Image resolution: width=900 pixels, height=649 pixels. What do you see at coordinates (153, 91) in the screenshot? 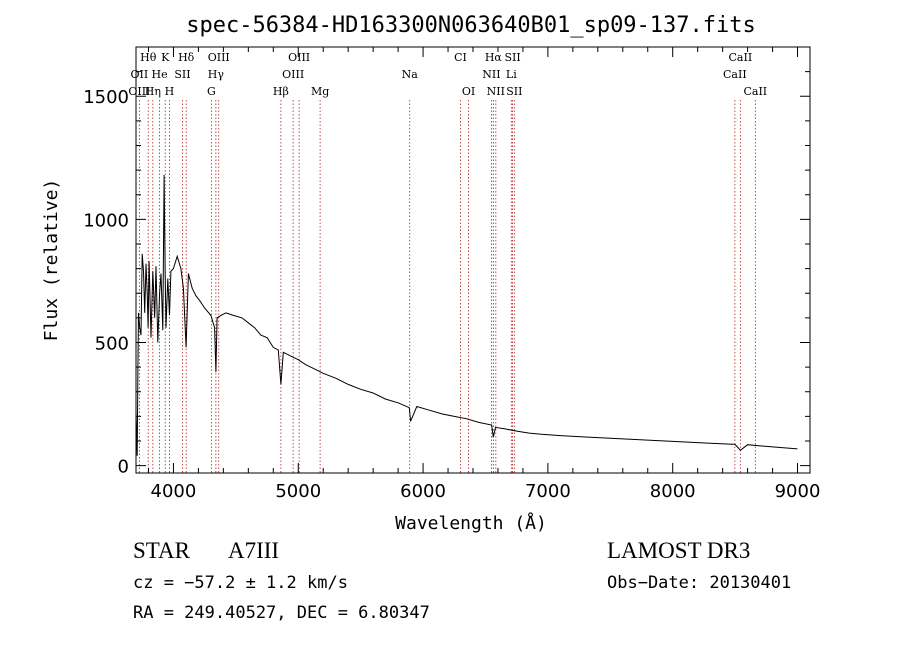
I see `line-label: Hη` at bounding box center [153, 91].